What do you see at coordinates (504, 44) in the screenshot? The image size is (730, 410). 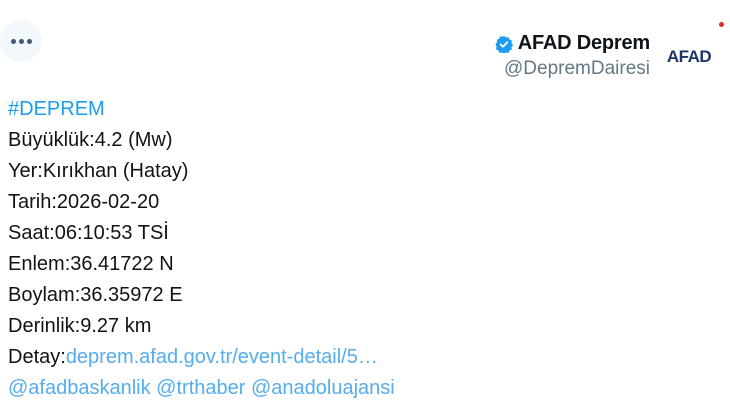 I see `verified-badge-icon` at bounding box center [504, 44].